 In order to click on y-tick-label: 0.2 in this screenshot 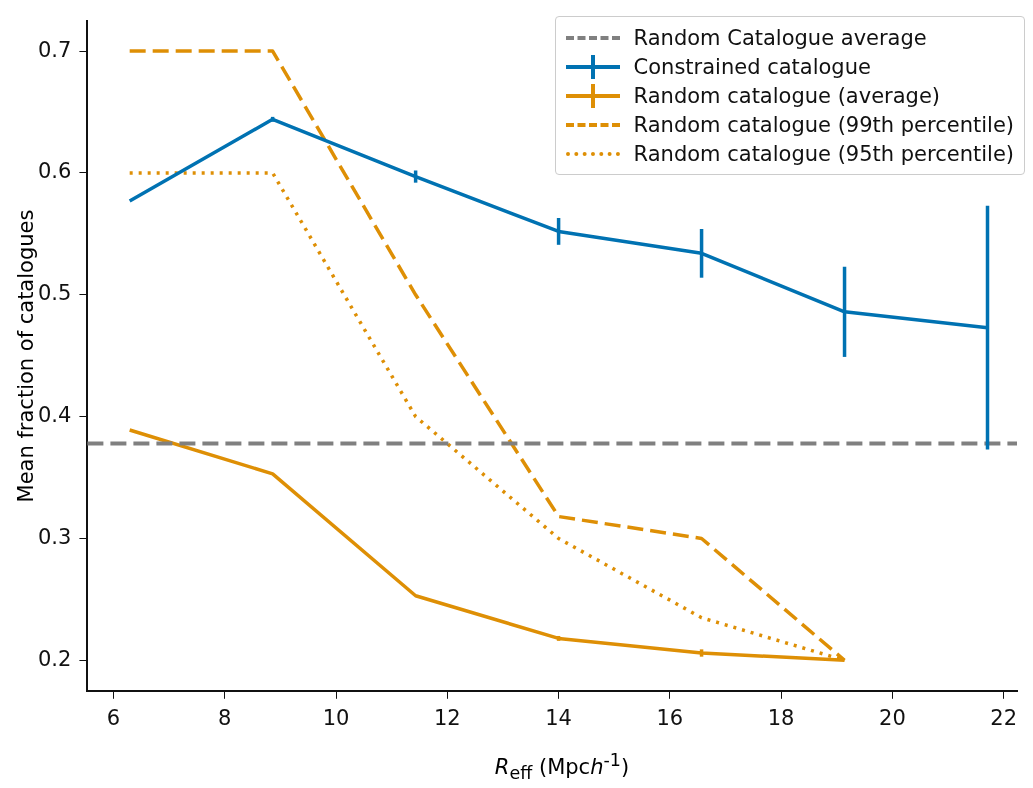, I will do `click(54, 658)`.